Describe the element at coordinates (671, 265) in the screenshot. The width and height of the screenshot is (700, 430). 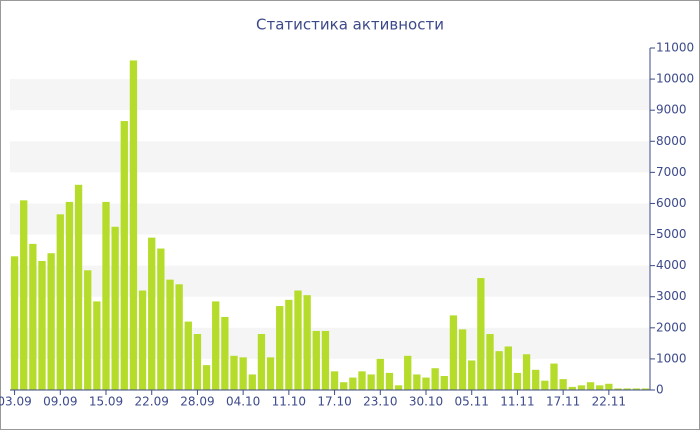
I see `y-tick-label: 4000` at that location.